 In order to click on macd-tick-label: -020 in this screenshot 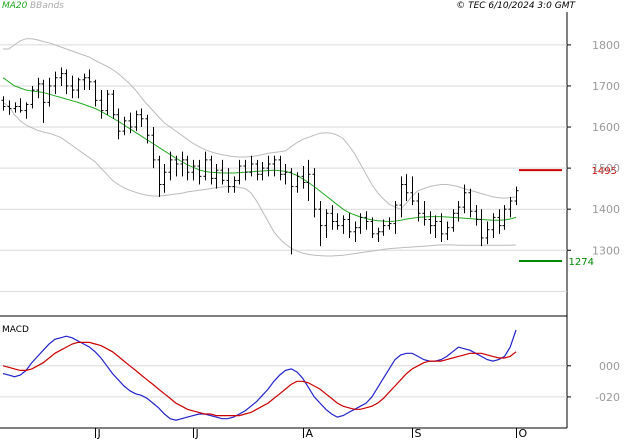, I will do `click(607, 397)`.